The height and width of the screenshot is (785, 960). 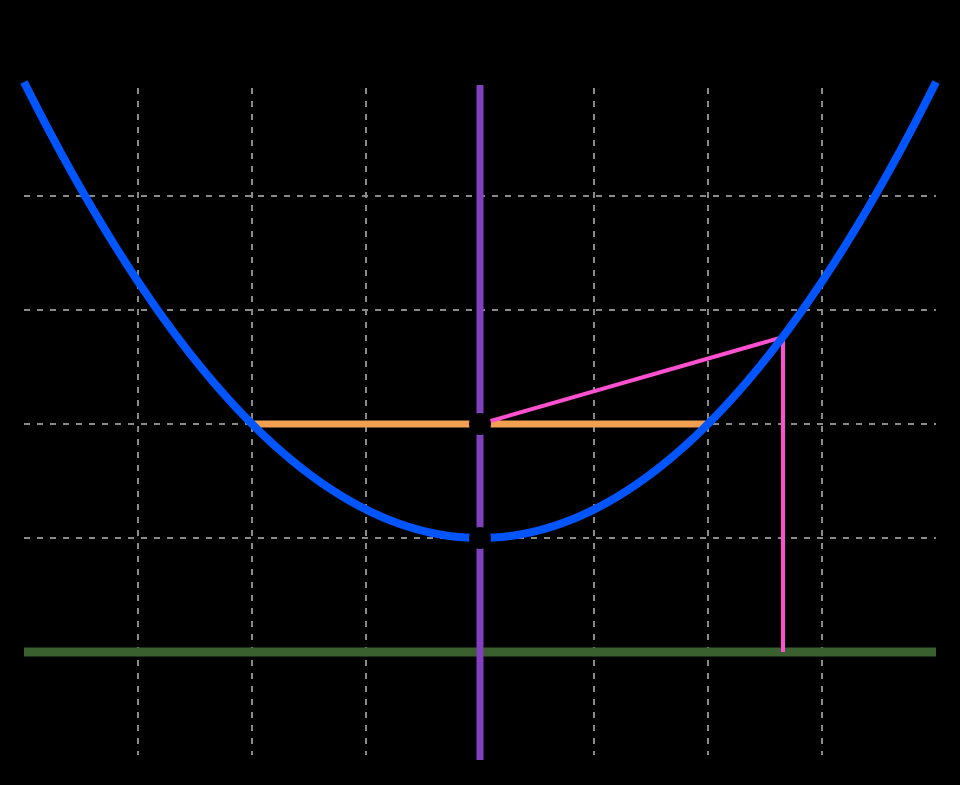 I want to click on focus-to-point-segment, so click(x=631, y=380).